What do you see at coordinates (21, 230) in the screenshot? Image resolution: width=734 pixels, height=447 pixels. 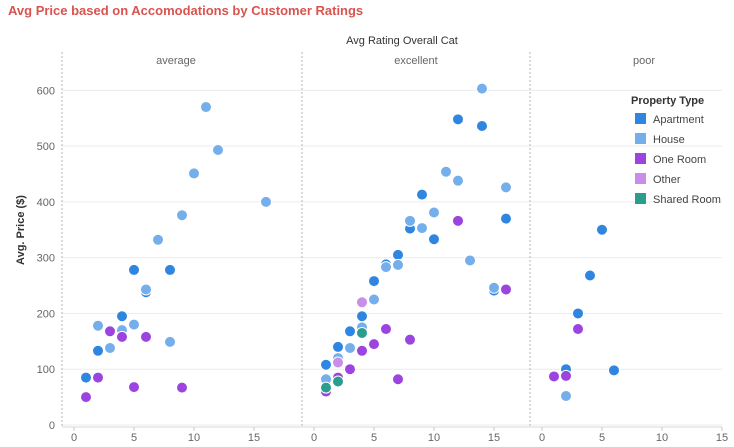 I see `y-axis-label: Avg. Price ($)` at bounding box center [21, 230].